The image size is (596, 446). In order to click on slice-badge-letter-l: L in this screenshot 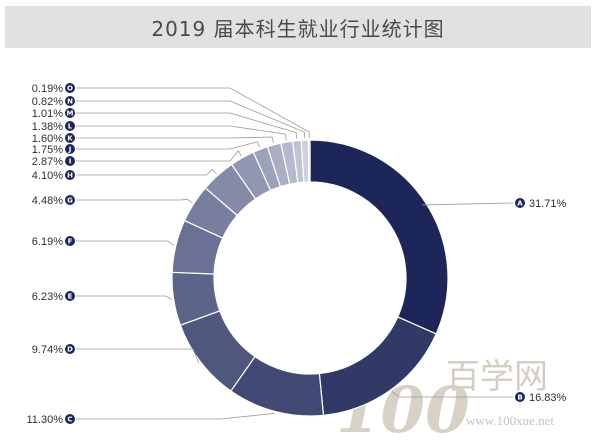, I will do `click(70, 127)`.